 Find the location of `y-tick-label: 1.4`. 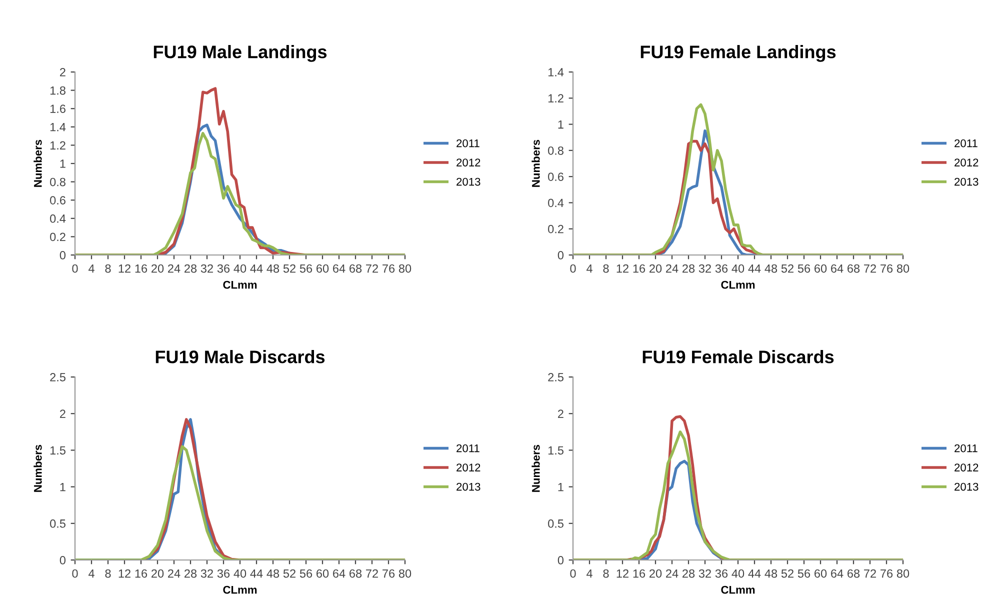

y-tick-label: 1.4 is located at coordinates (556, 72).